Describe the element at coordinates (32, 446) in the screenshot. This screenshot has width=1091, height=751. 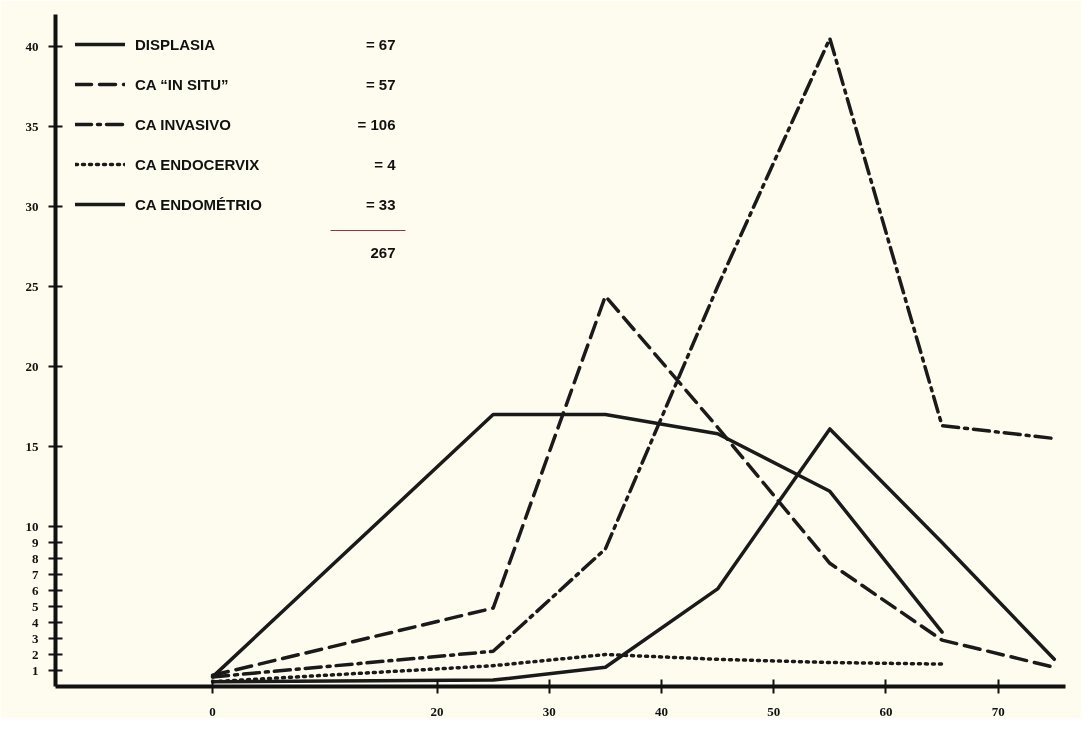
I see `y-tick-label: 15` at that location.